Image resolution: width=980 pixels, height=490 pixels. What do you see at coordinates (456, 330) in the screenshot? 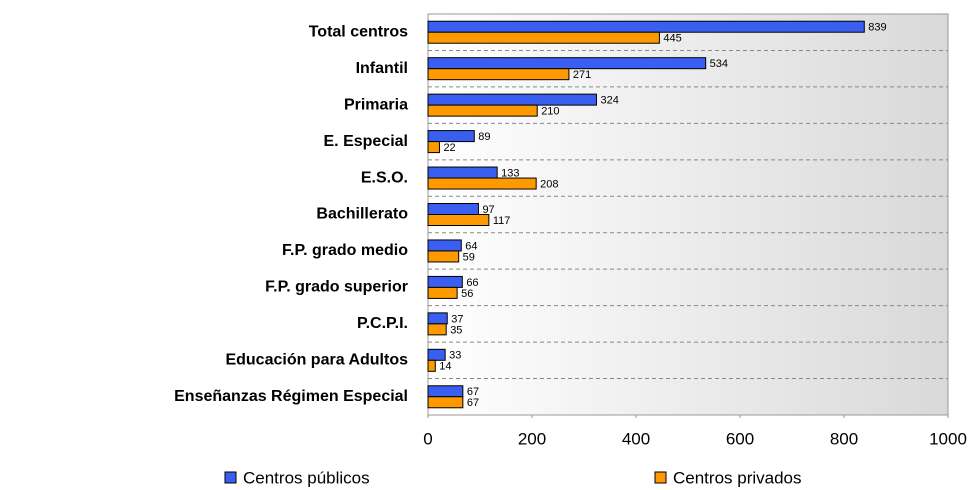
I see `value-label: 35` at bounding box center [456, 330].